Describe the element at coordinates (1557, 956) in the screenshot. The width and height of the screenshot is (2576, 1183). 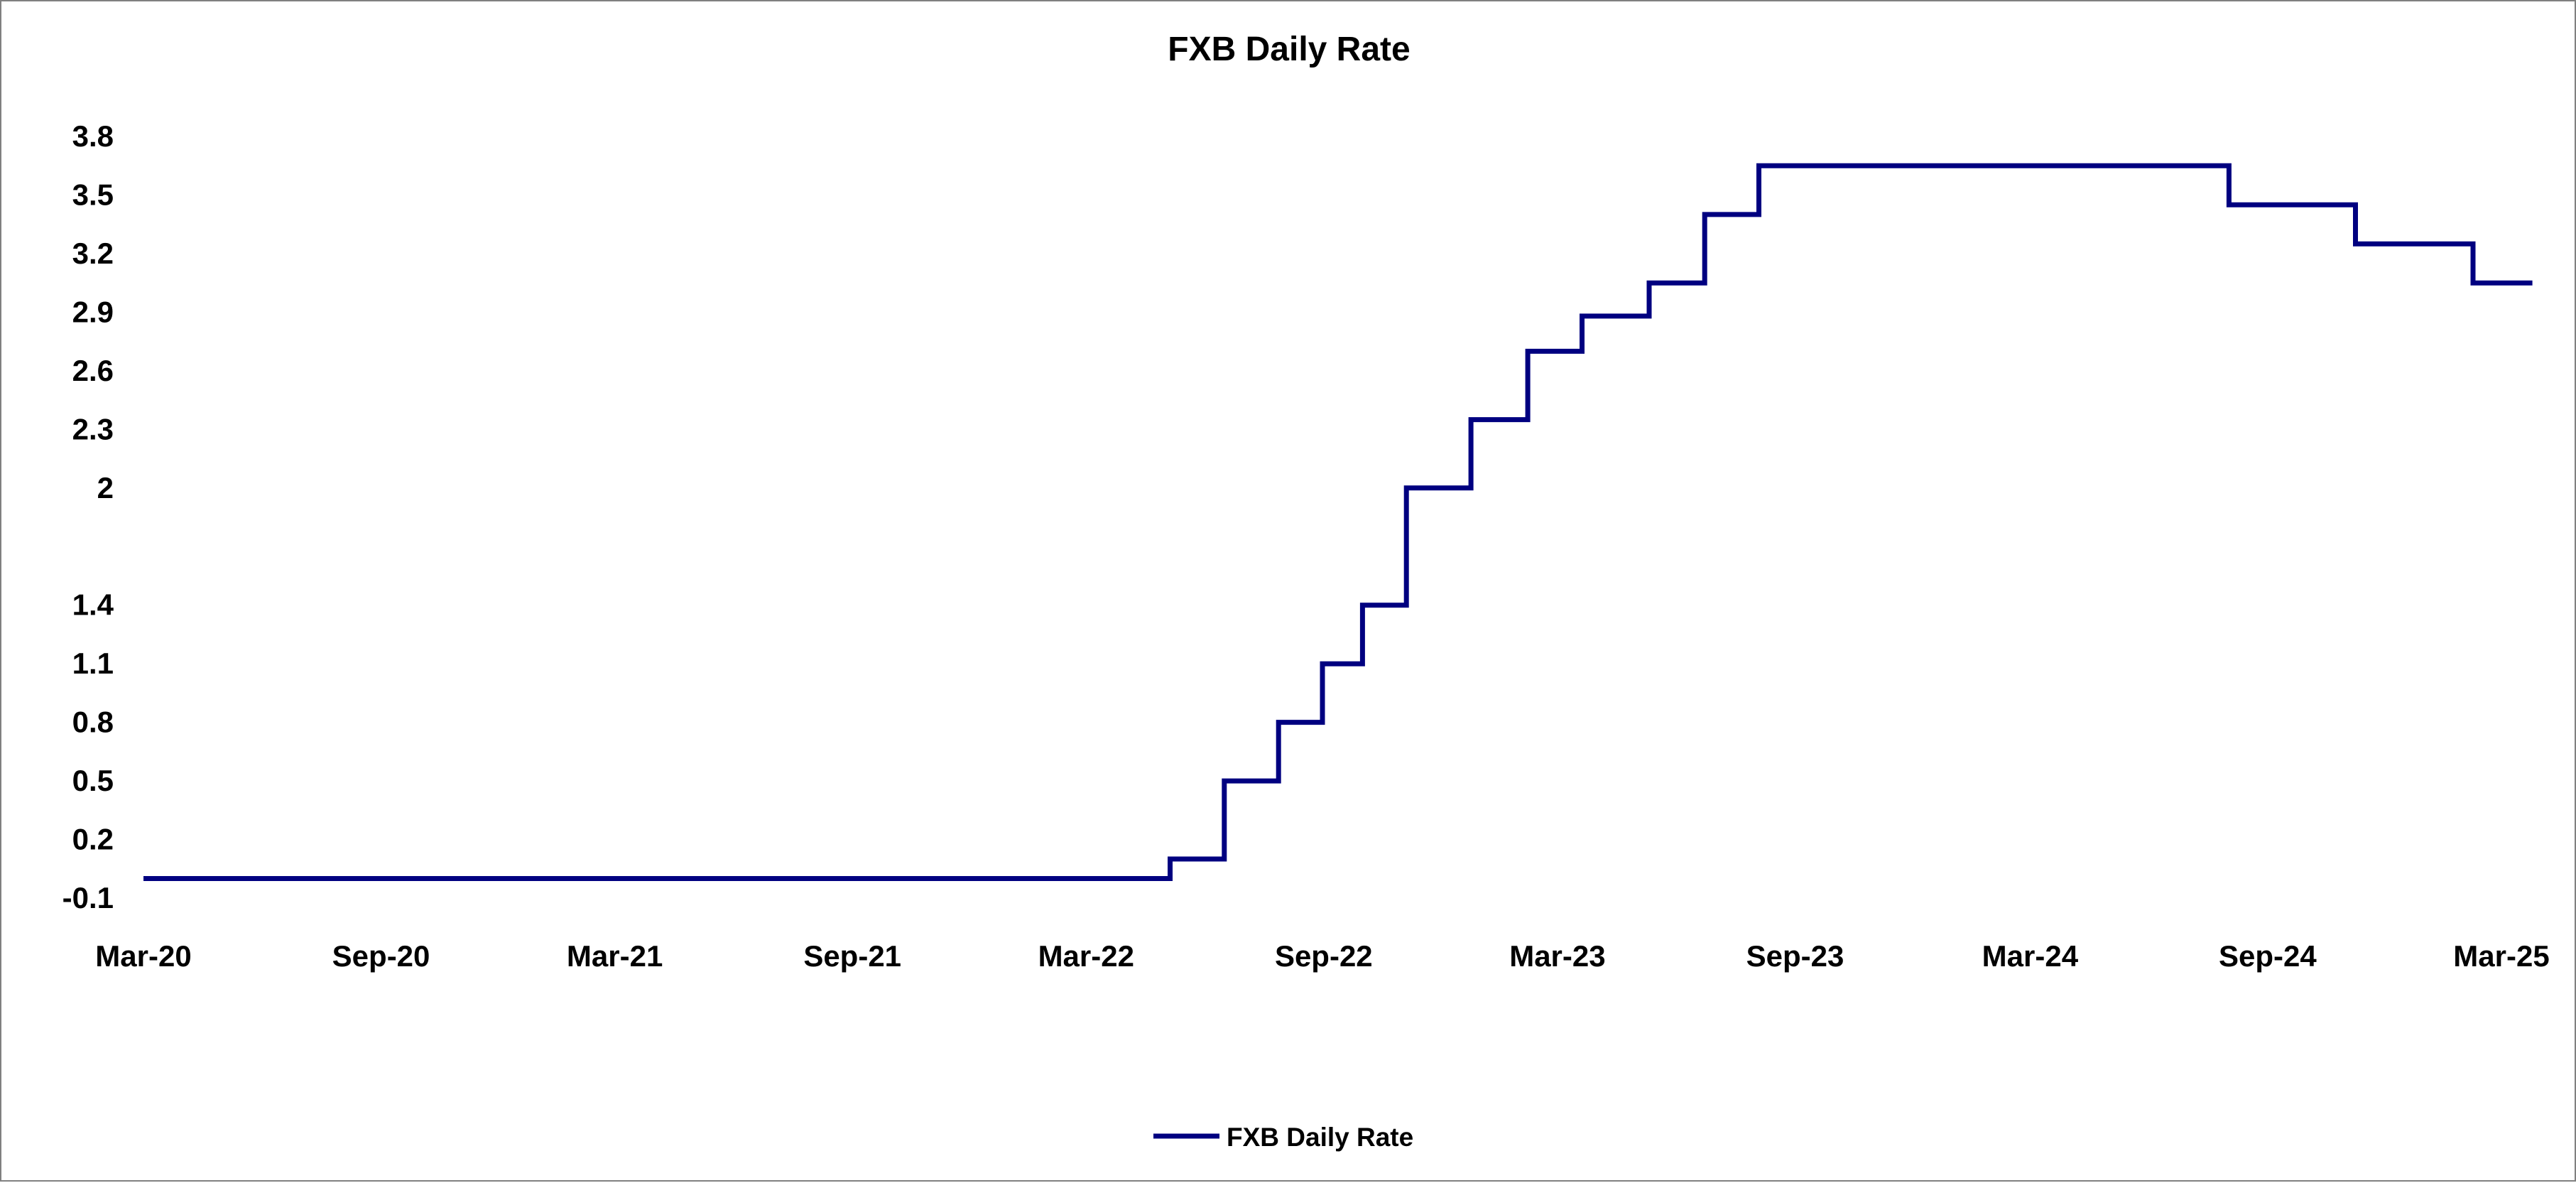
I see `x-tick-label: Mar-23` at that location.